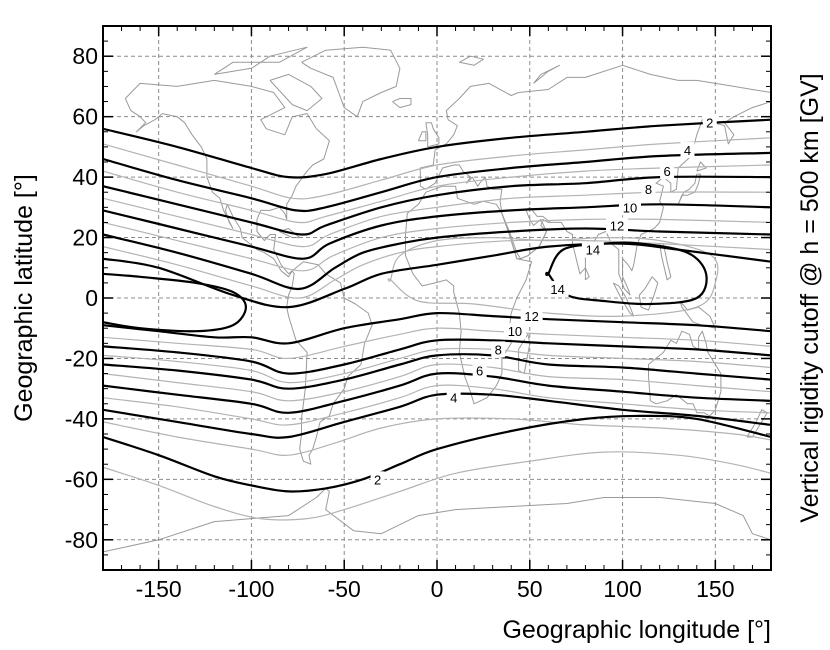 This screenshot has width=830, height=650. I want to click on coastline-great-britain, so click(432, 135).